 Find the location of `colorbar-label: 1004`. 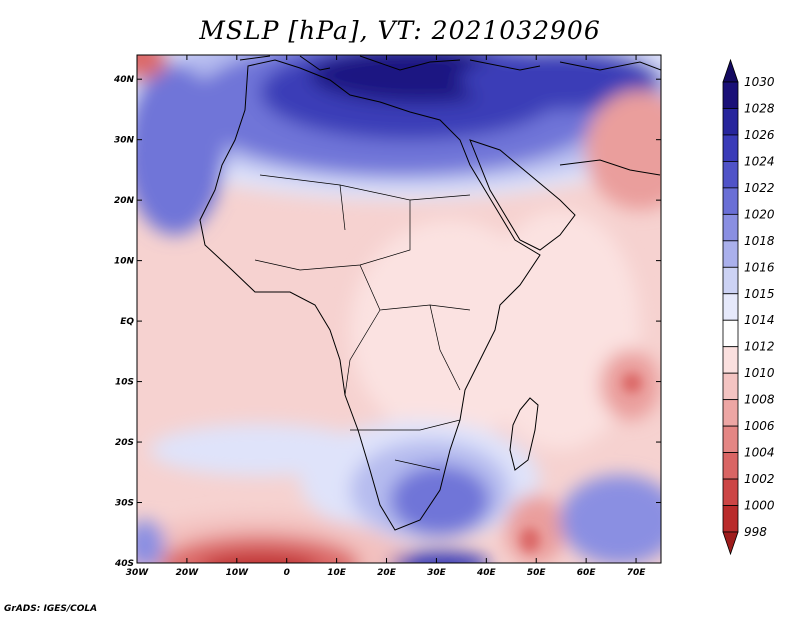

colorbar-label: 1004 is located at coordinates (759, 453).